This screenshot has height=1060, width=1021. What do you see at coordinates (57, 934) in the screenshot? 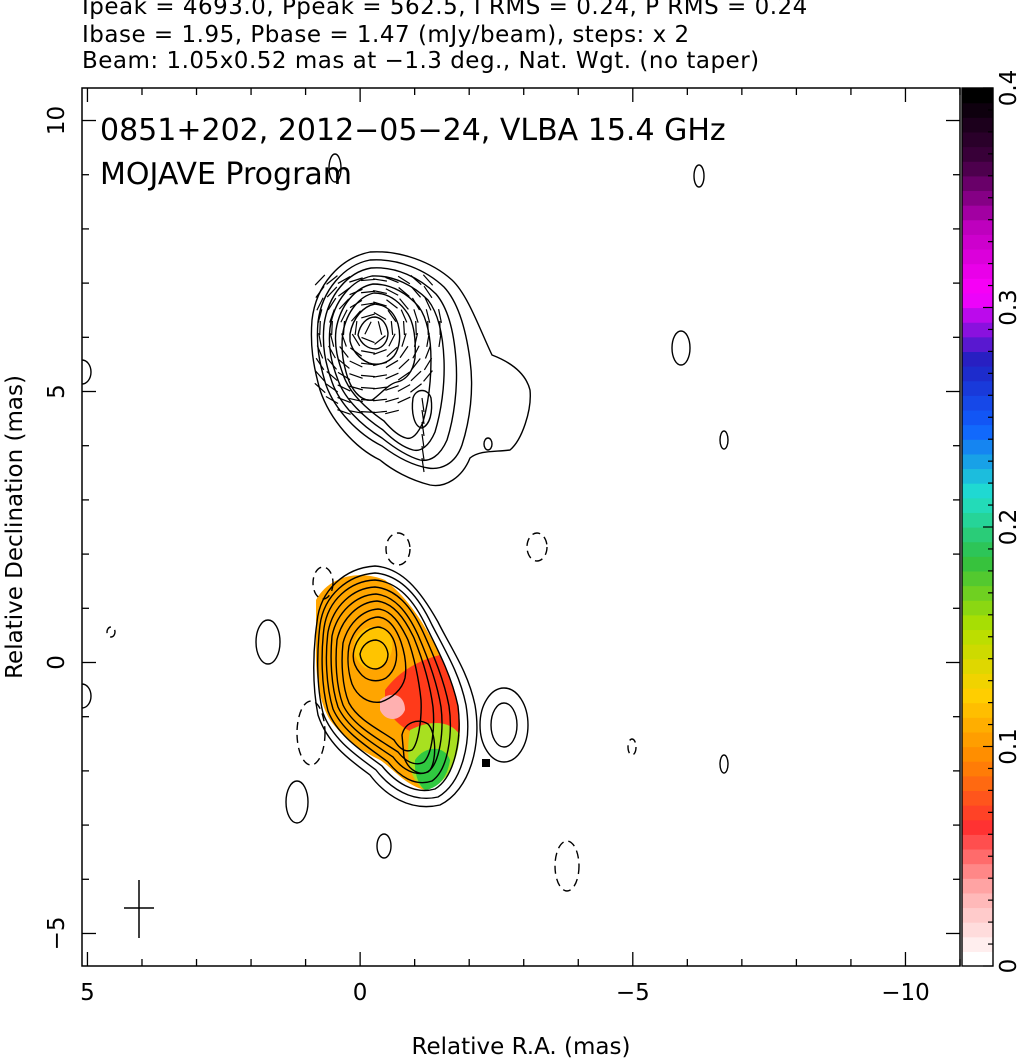
I see `y-tick-label: −5` at bounding box center [57, 934].